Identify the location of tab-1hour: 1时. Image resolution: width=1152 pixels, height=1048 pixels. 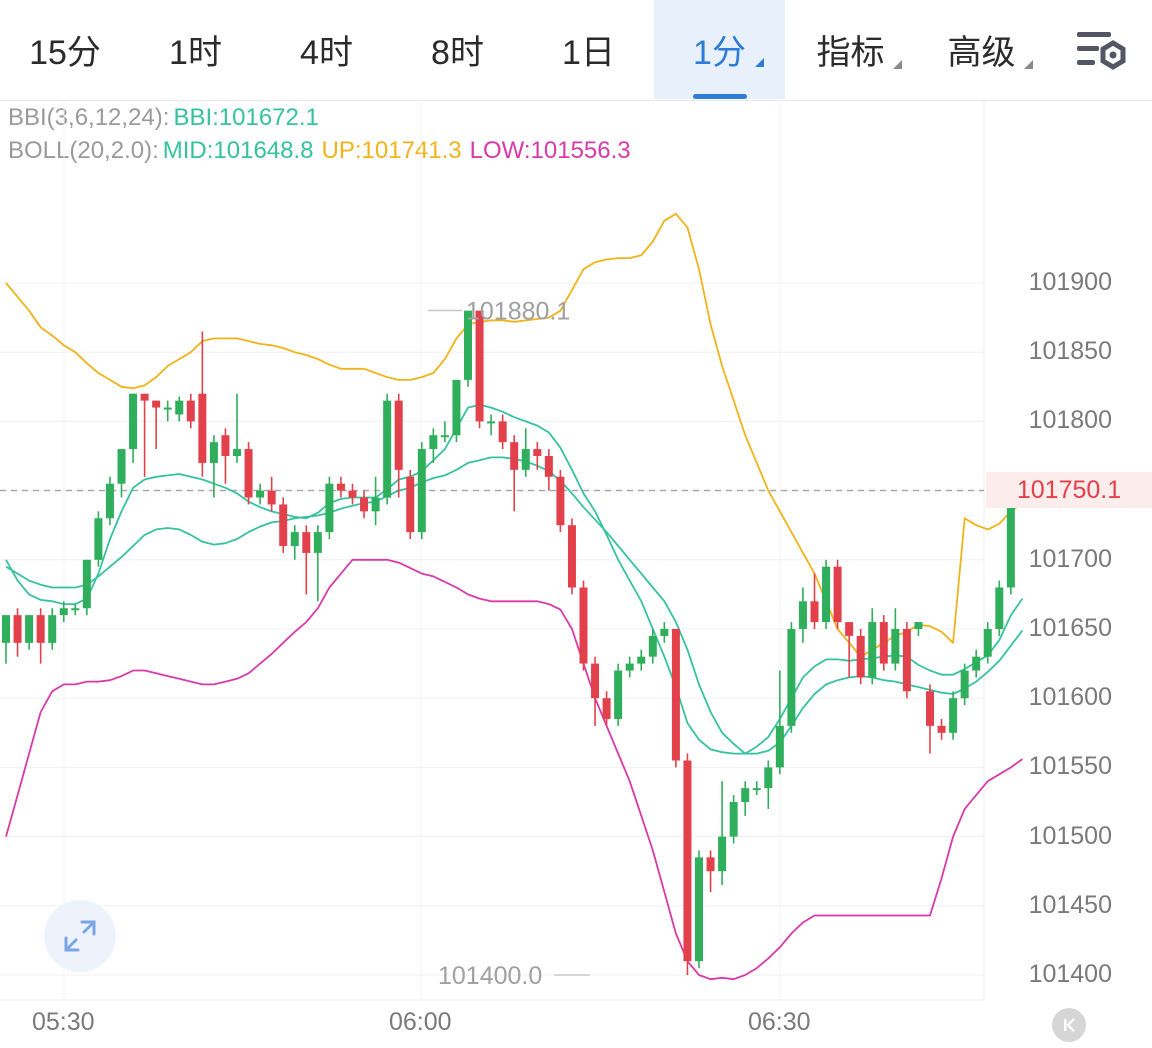
(195, 49).